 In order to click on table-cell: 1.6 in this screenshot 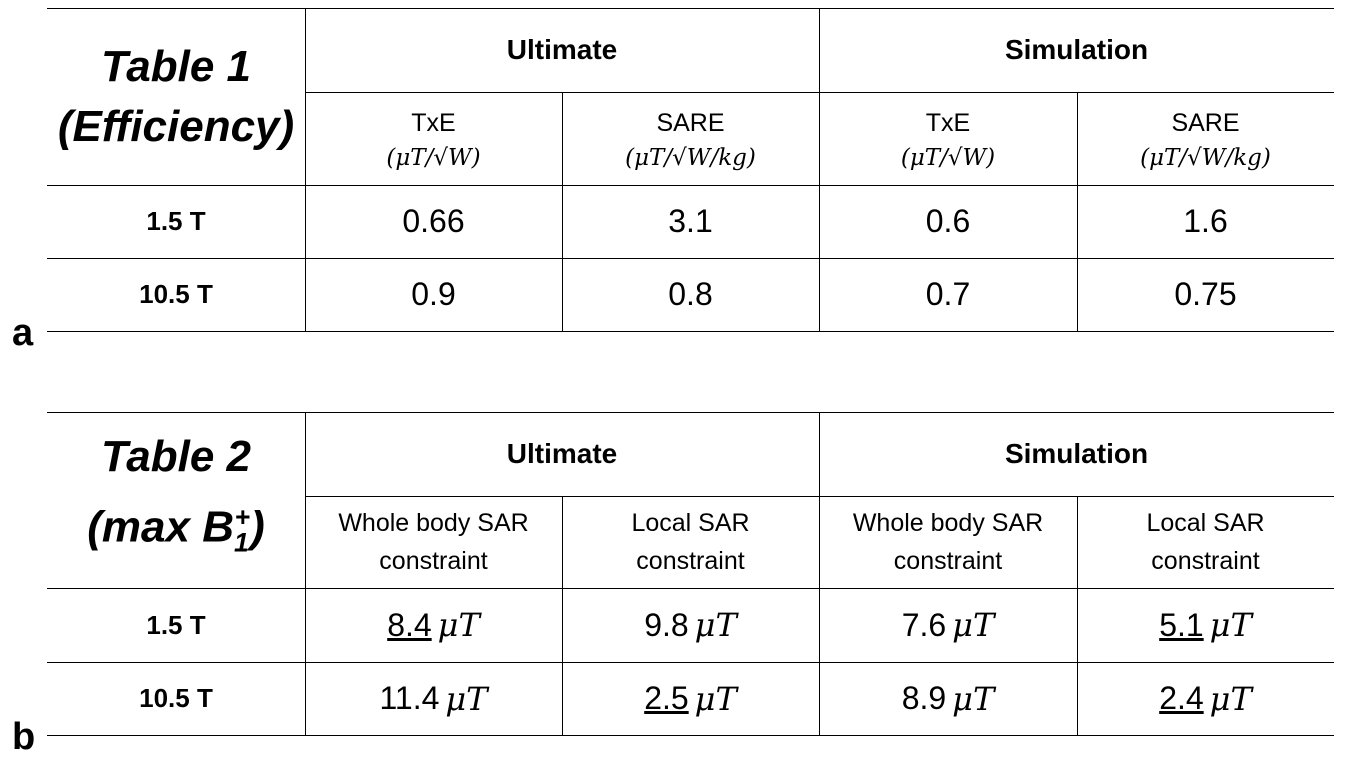, I will do `click(1205, 221)`.